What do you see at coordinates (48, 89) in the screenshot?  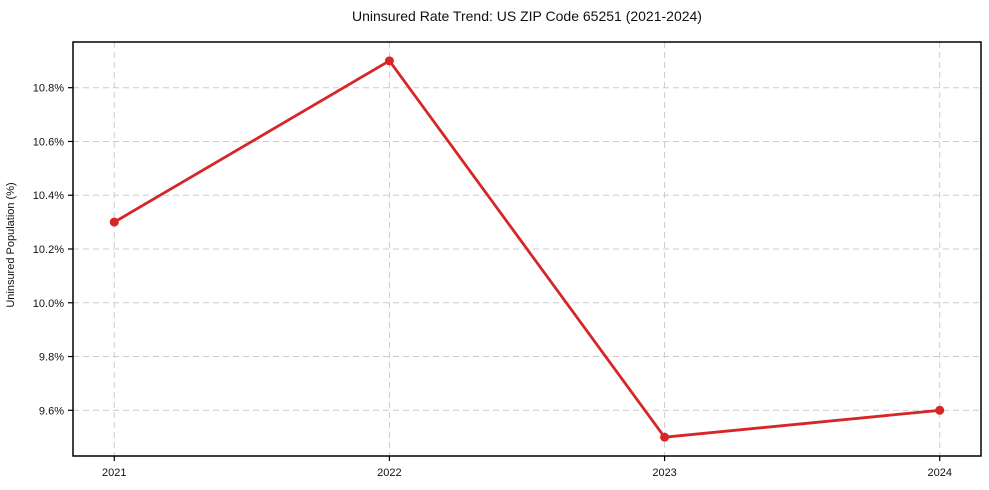 I see `y-tick-label: 10.8%` at bounding box center [48, 89].